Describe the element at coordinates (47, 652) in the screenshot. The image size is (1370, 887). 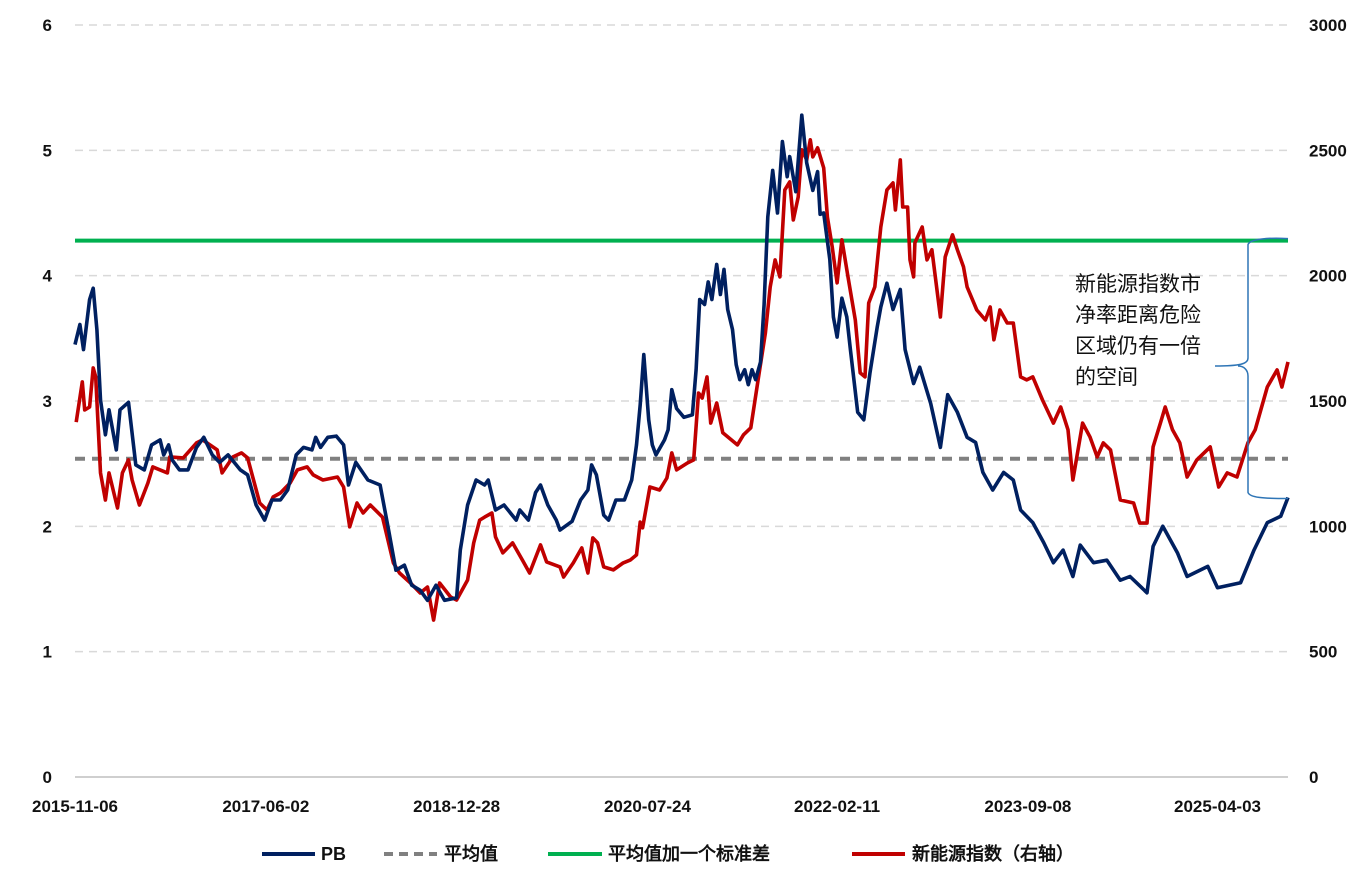
I see `left-axis-tick-label: 1` at that location.